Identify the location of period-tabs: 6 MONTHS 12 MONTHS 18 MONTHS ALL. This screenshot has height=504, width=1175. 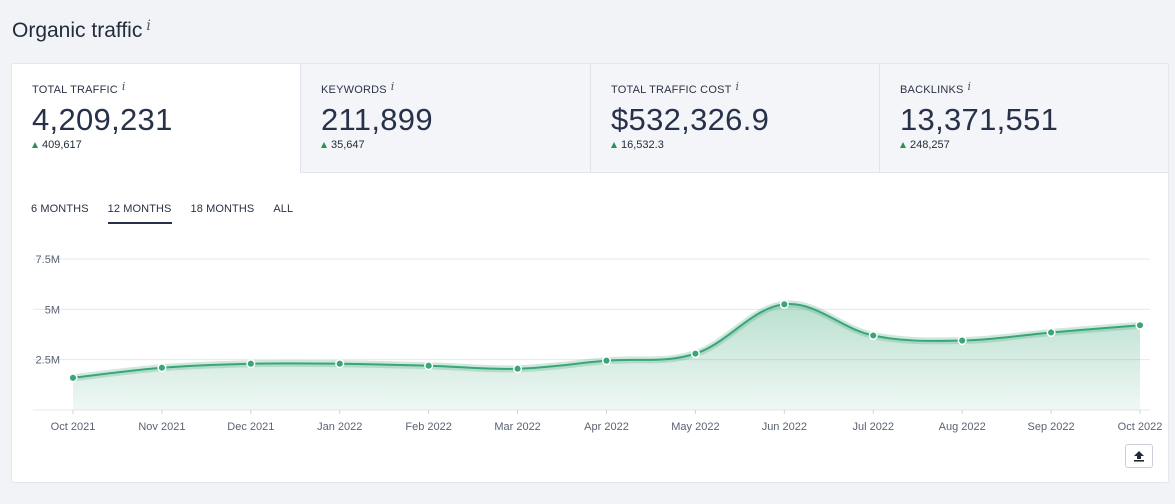
(171, 213).